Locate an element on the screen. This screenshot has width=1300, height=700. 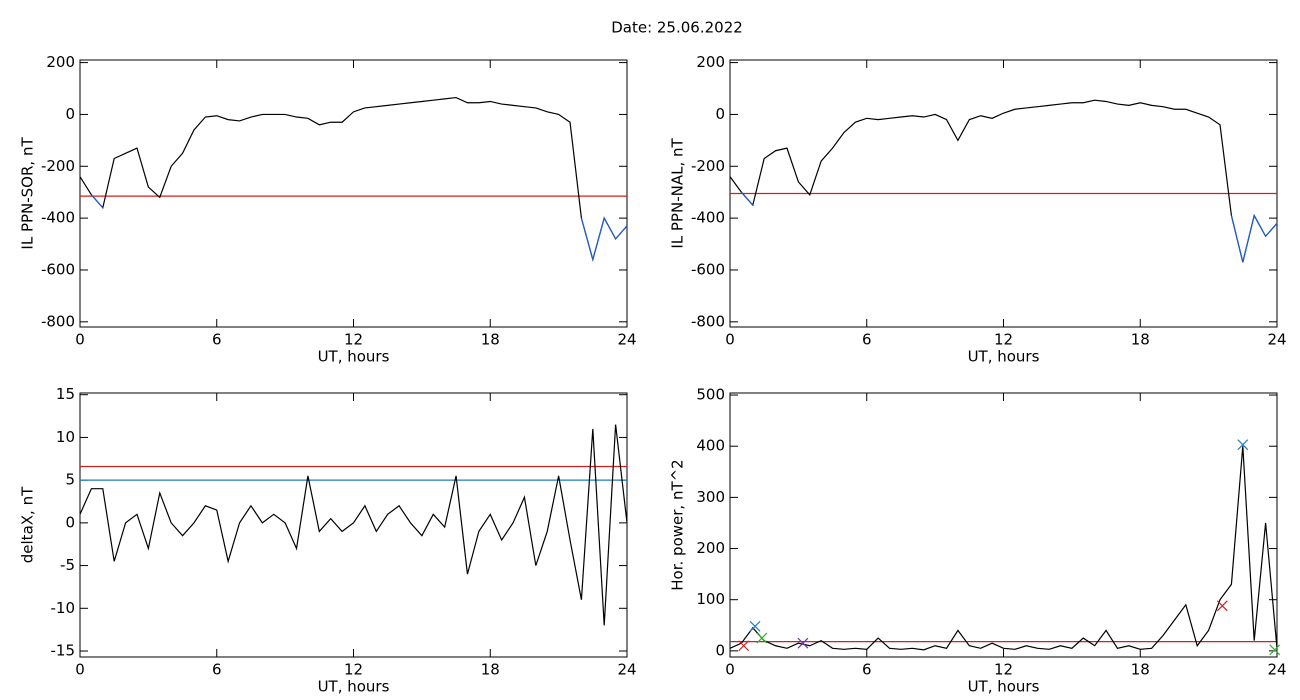
y-axis-label: IL PPN-NAL, nT is located at coordinates (678, 193).